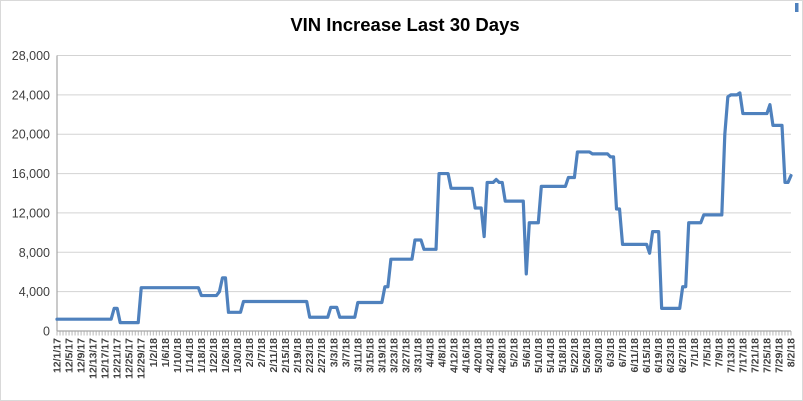 This screenshot has height=401, width=803. I want to click on x-tick-label: 6/19/18, so click(659, 355).